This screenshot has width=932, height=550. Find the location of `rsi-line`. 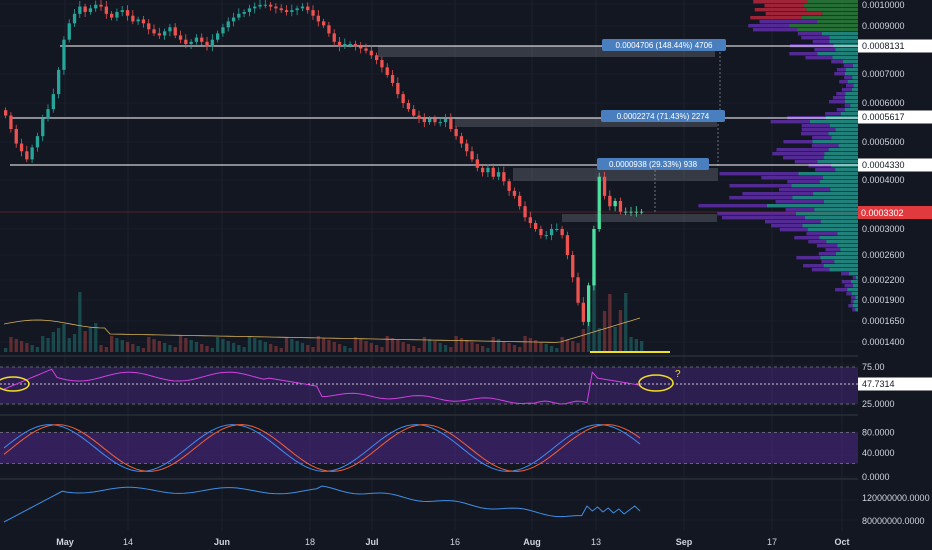

rsi-line is located at coordinates (322, 386).